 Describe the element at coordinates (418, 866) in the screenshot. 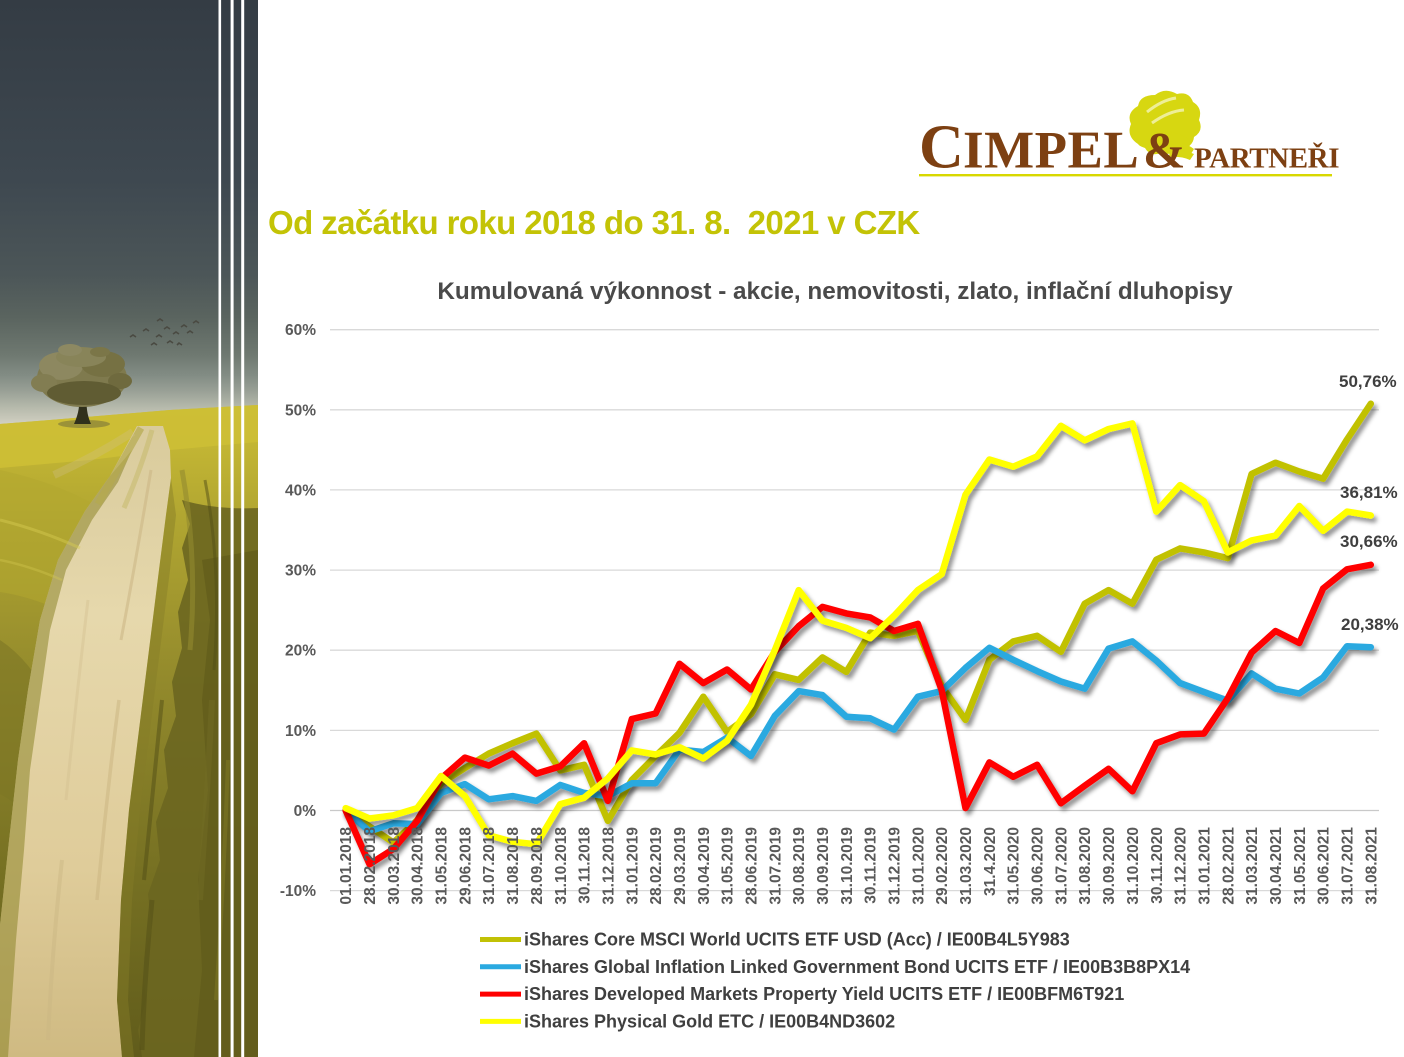

I see `svg-text: 30.04.2018` at that location.